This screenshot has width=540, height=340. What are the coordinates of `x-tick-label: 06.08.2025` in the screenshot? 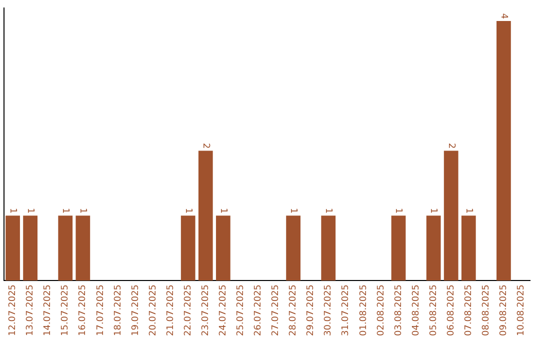 It's located at (451, 310).